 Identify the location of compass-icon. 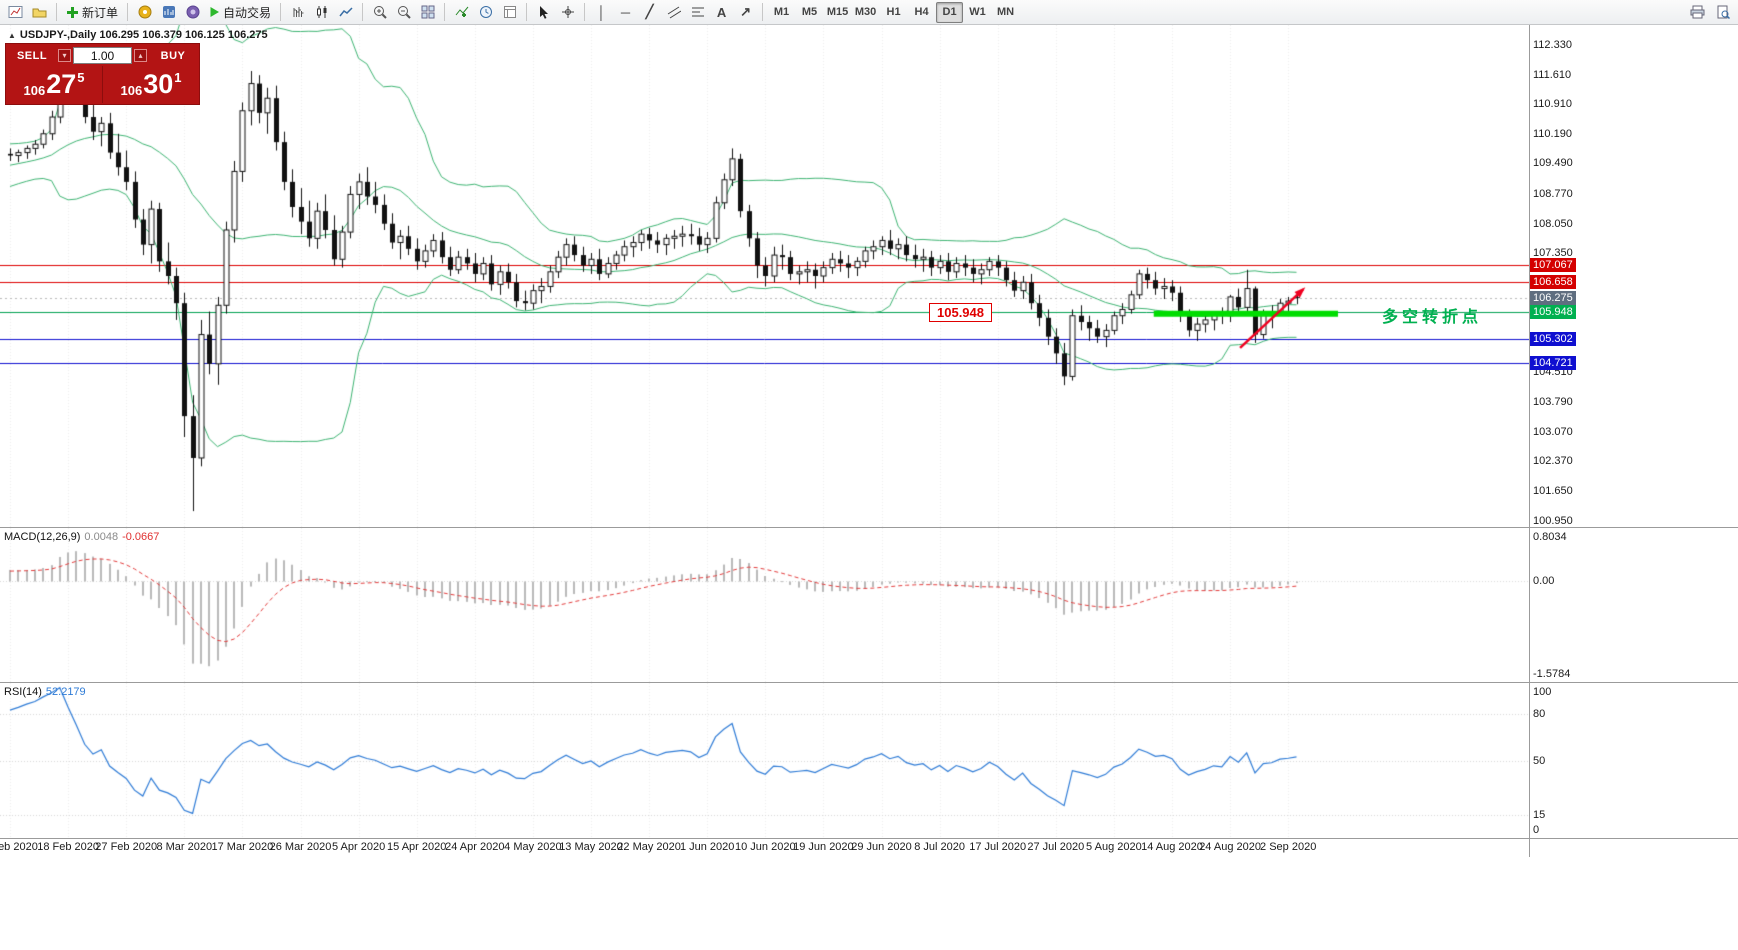
(145, 12).